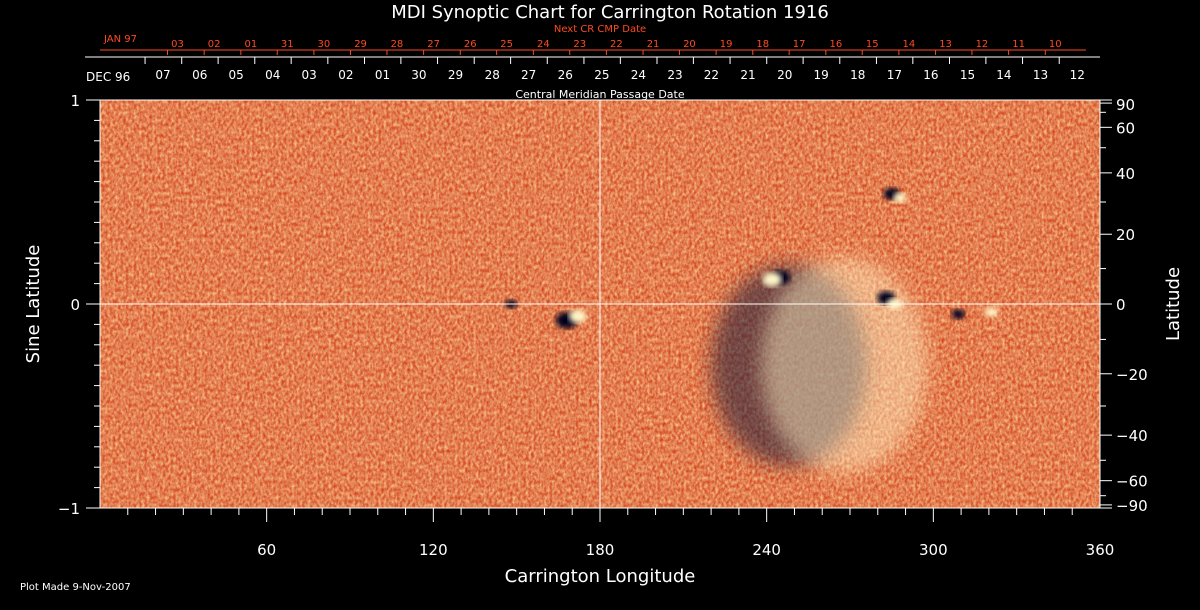  I want to click on next-date-label: 23, so click(579, 44).